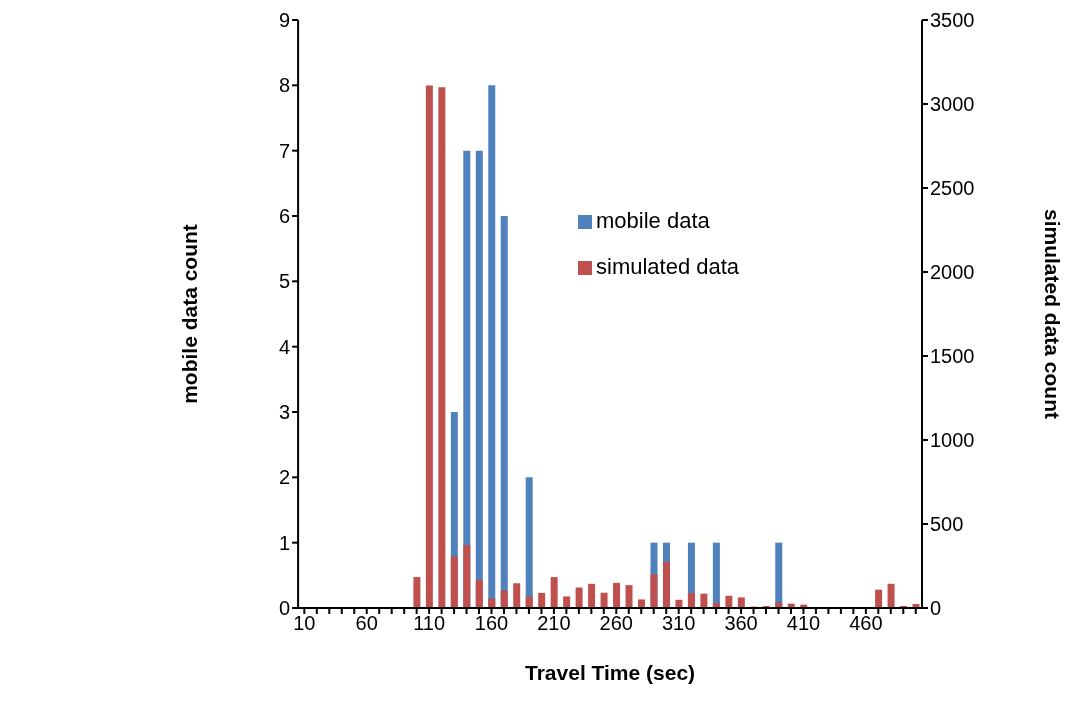  Describe the element at coordinates (741, 623) in the screenshot. I see `x-tick-label: 360` at that location.